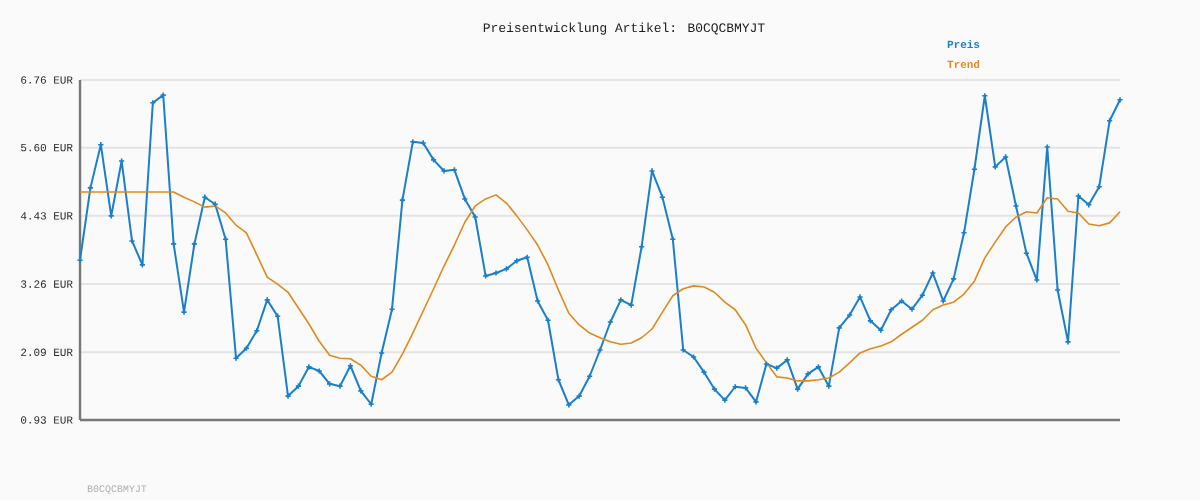 The height and width of the screenshot is (501, 1200). Describe the element at coordinates (47, 80) in the screenshot. I see `y-tick-label: 6.76 EUR` at that location.